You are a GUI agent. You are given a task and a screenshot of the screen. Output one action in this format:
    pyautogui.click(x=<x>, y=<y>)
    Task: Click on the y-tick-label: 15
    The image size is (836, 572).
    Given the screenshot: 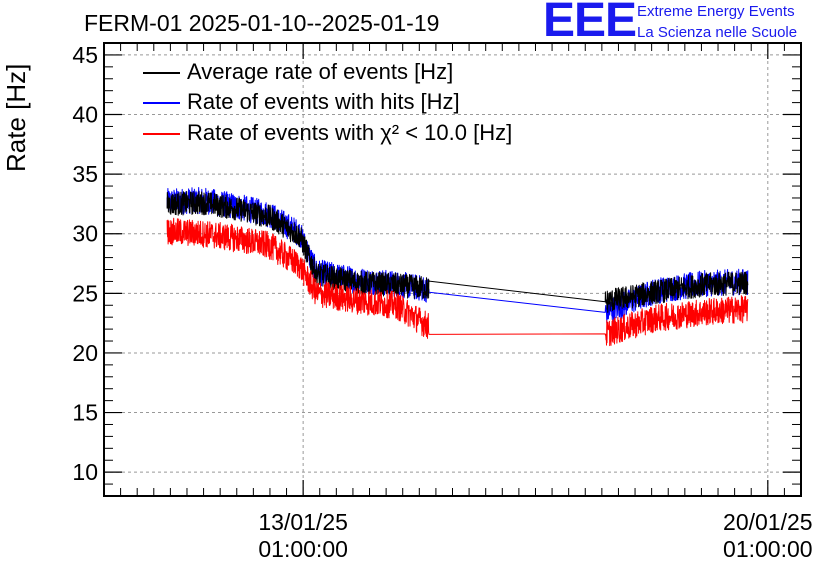 What is the action you would take?
    pyautogui.click(x=85, y=413)
    